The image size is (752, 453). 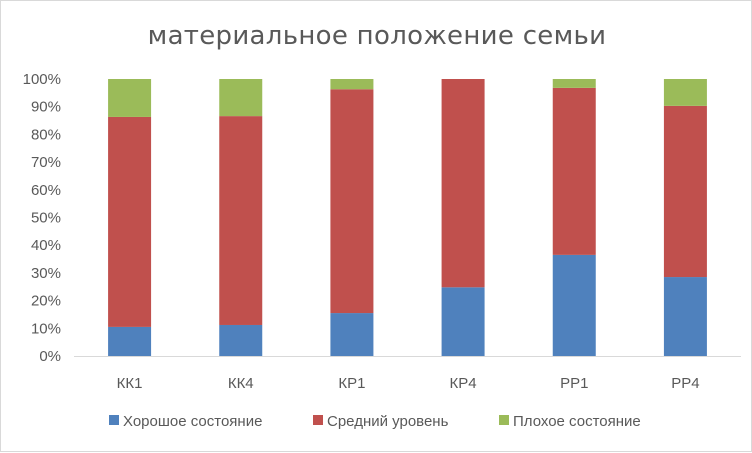 I want to click on y-tick-label: 100%, so click(x=42, y=79).